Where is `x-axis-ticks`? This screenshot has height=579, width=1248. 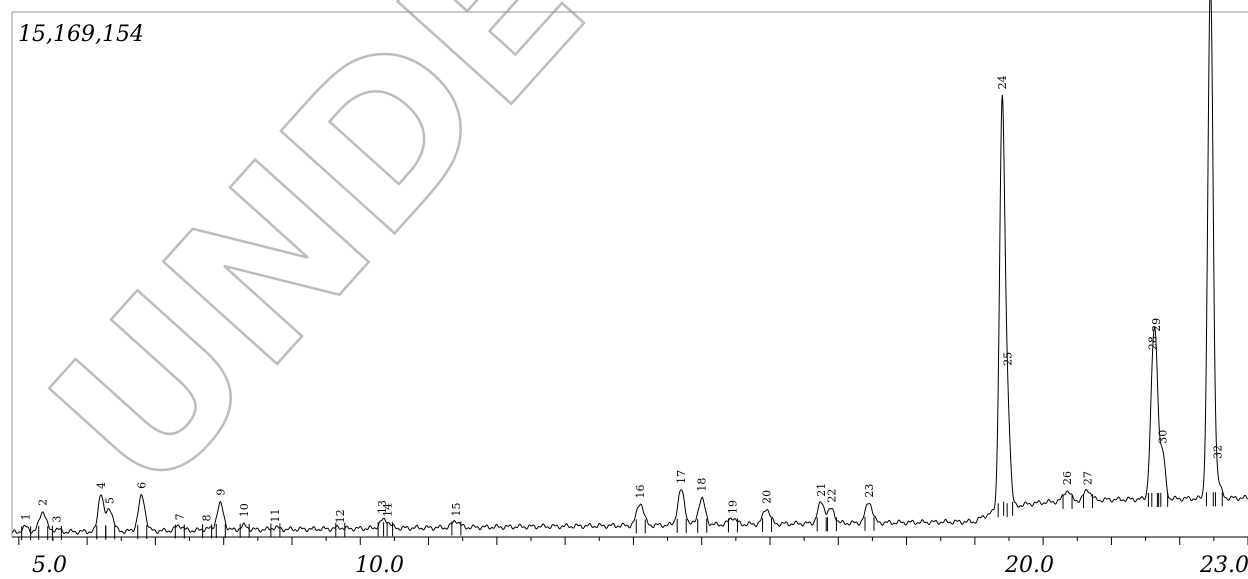
x-axis-ticks is located at coordinates (633, 541).